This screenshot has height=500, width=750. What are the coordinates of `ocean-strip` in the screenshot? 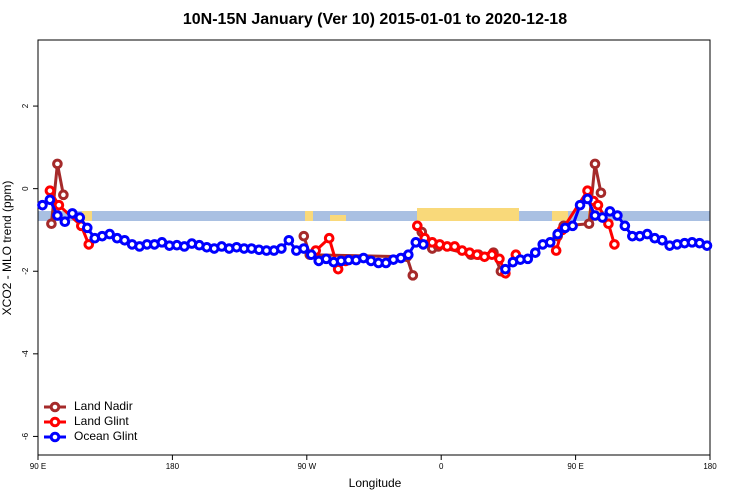 It's located at (374, 216).